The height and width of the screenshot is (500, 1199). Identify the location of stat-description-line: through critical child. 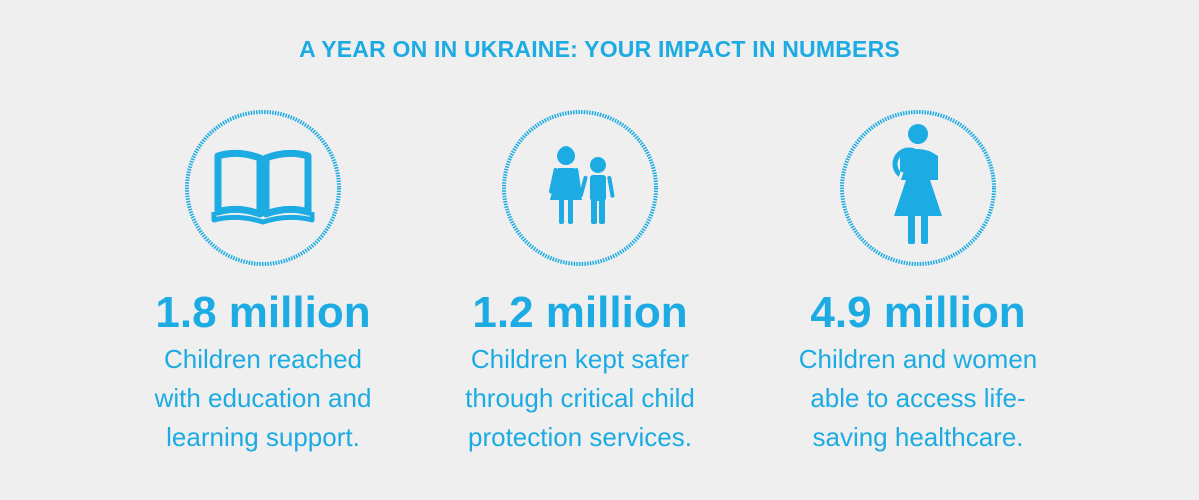
(580, 398).